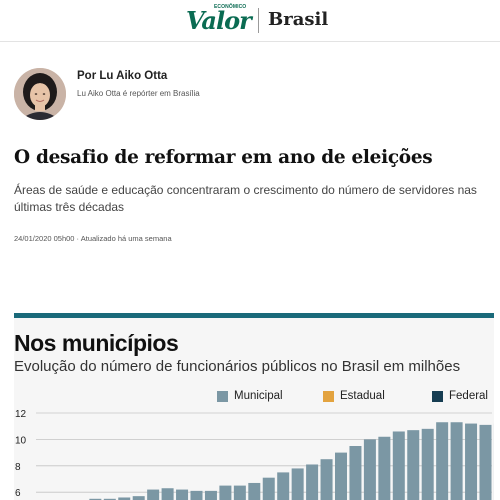 This screenshot has width=500, height=500. I want to click on article-title: O desafio de reformar em ano de eleições, so click(223, 157).